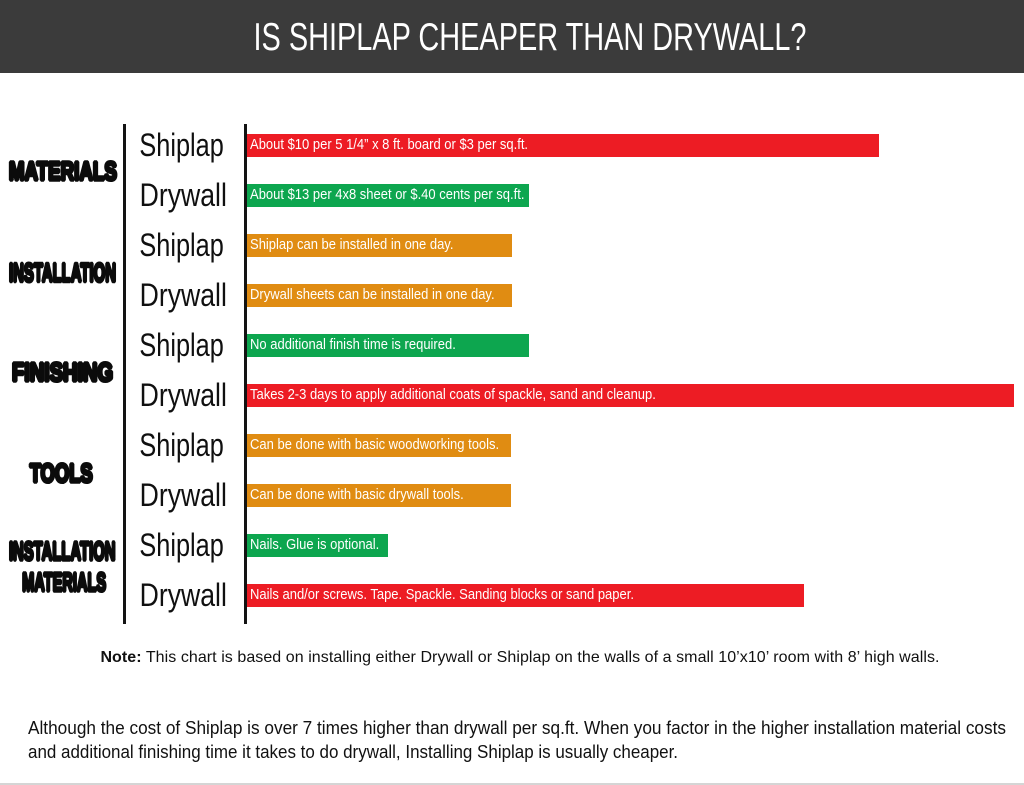 This screenshot has height=785, width=1024. I want to click on svg-text: FINISHING, so click(62, 372).